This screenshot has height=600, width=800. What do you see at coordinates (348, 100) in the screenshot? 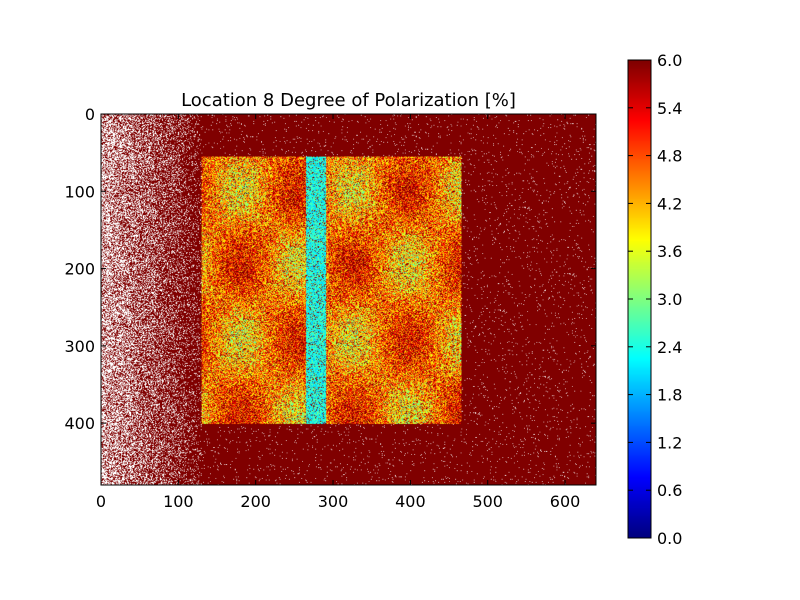
I see `chart-title: Location 8 Degree of Polarization [%]` at bounding box center [348, 100].